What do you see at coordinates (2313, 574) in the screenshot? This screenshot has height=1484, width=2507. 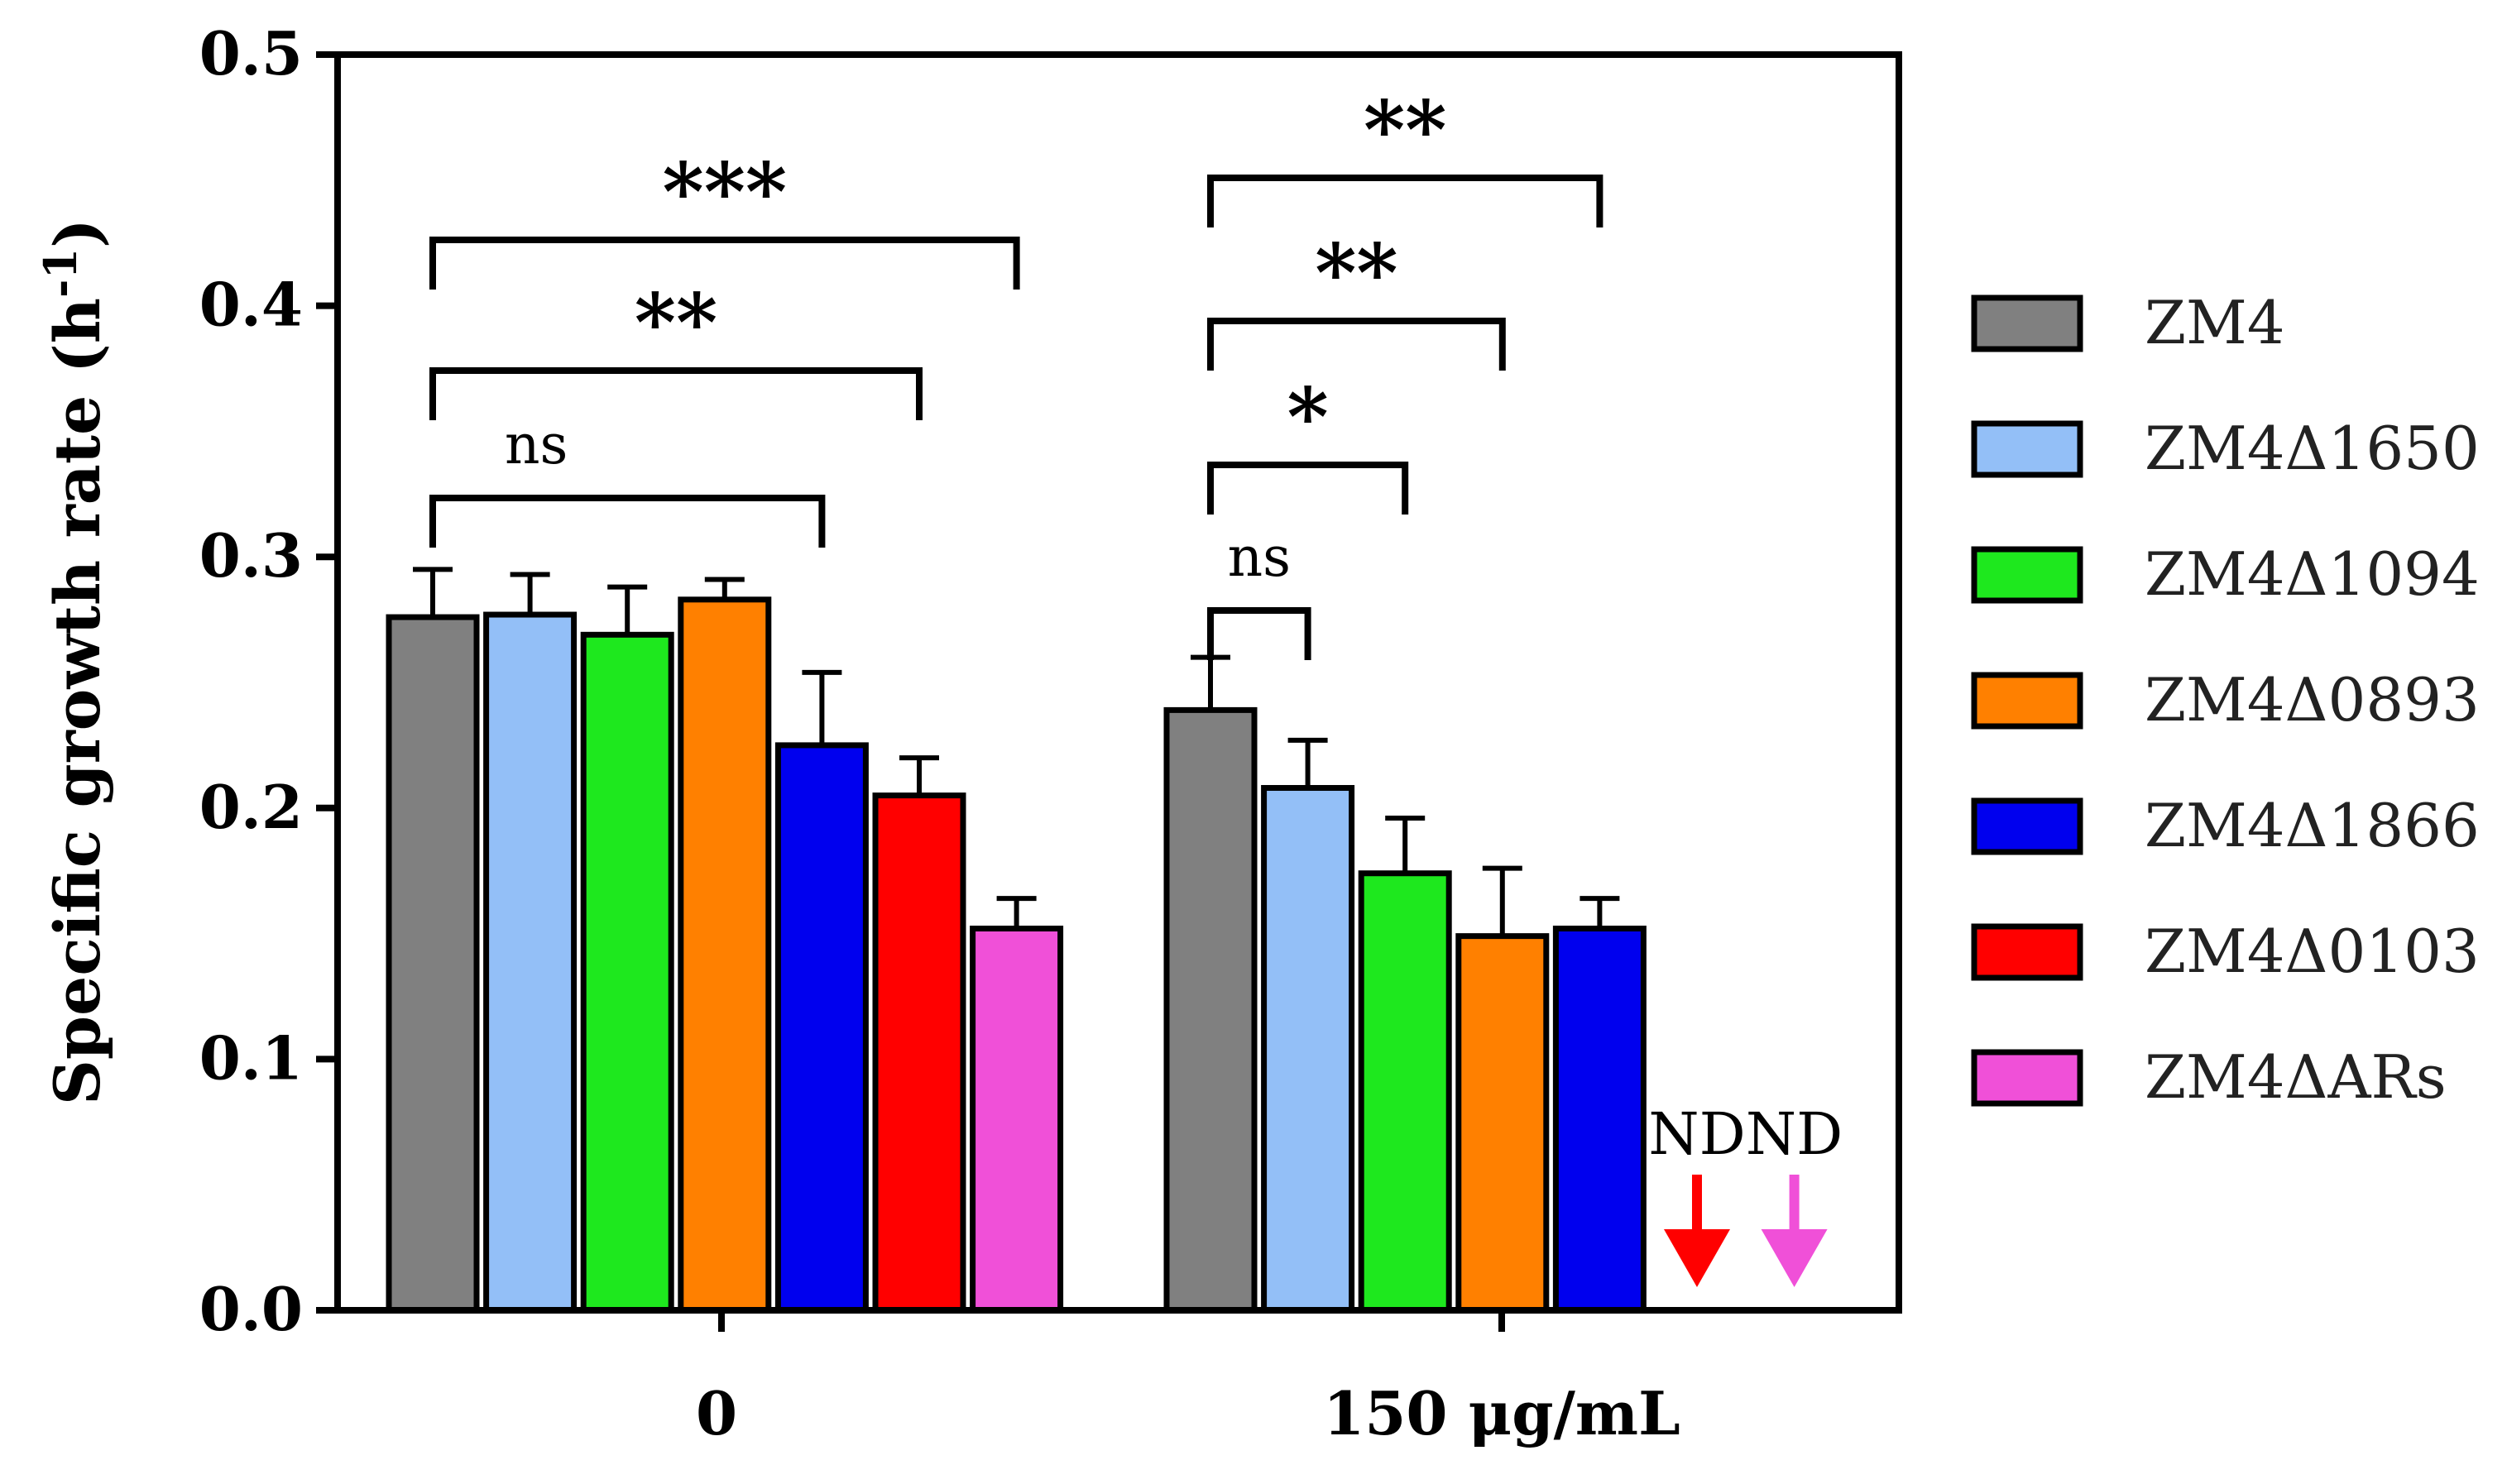 I see `legend-label: ZM4Δ1094` at bounding box center [2313, 574].